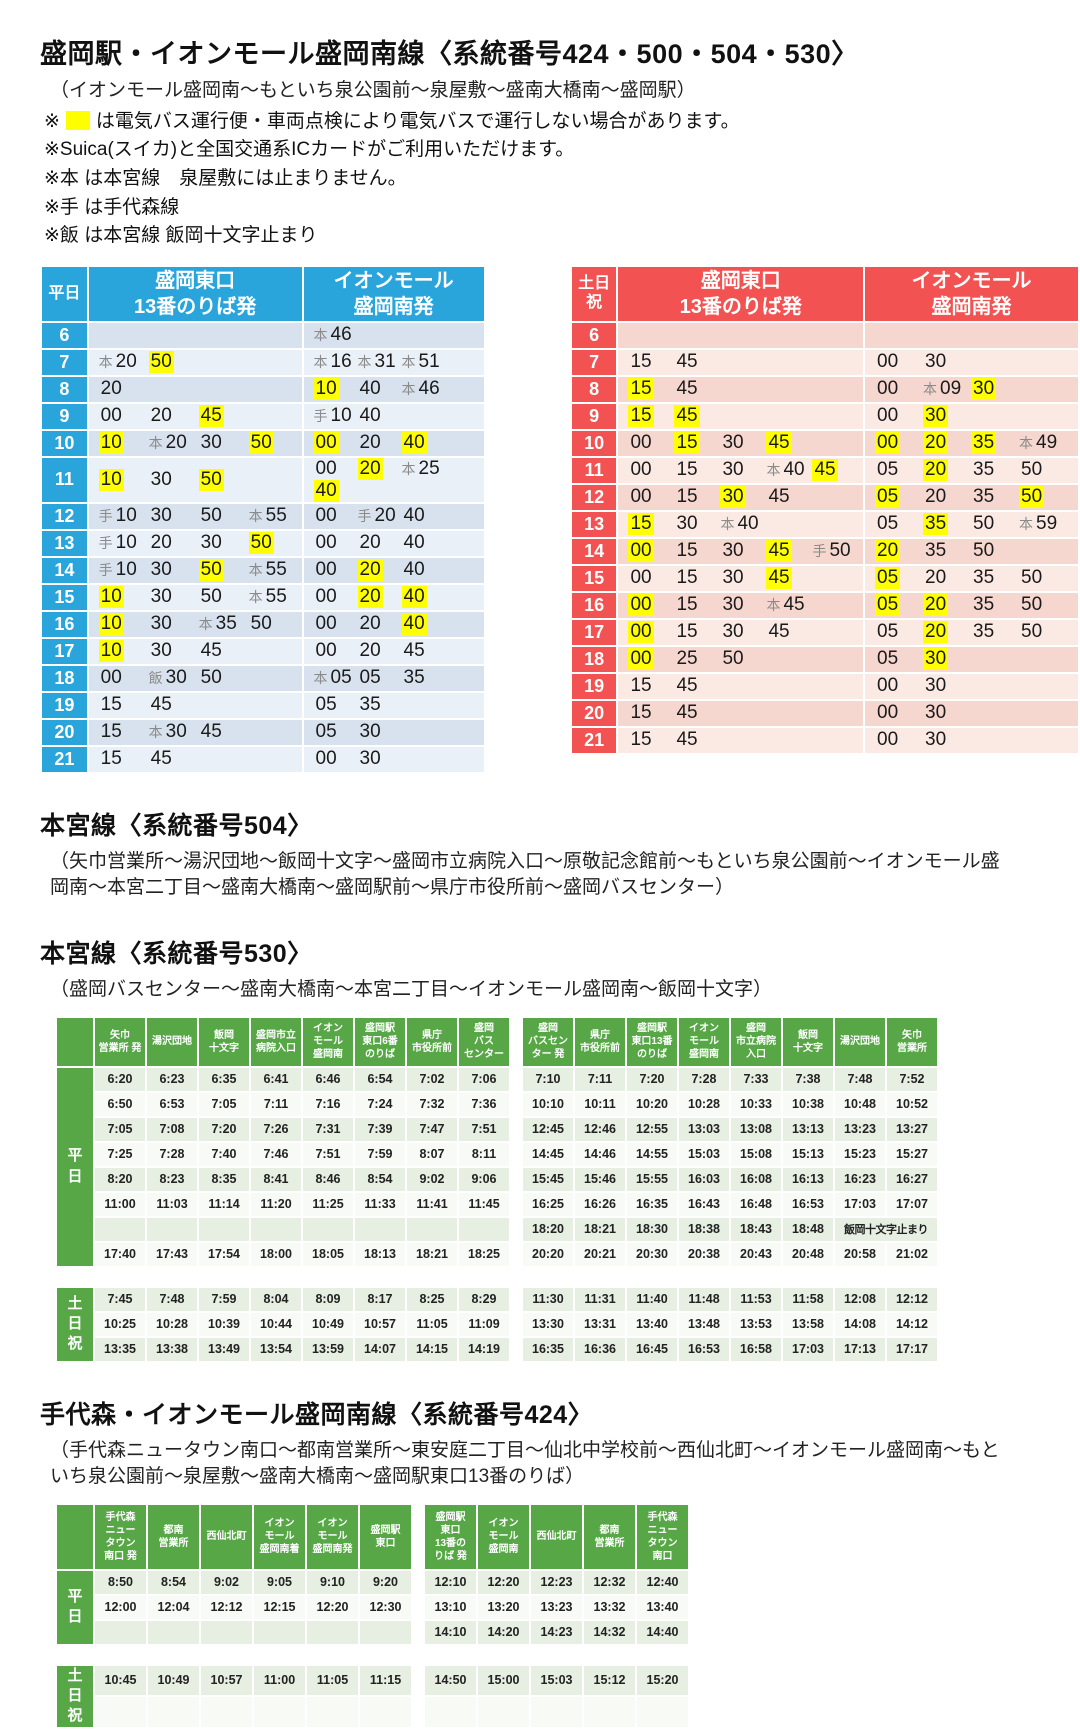  What do you see at coordinates (651, 497) in the screenshot?
I see `time-entry: 00` at bounding box center [651, 497].